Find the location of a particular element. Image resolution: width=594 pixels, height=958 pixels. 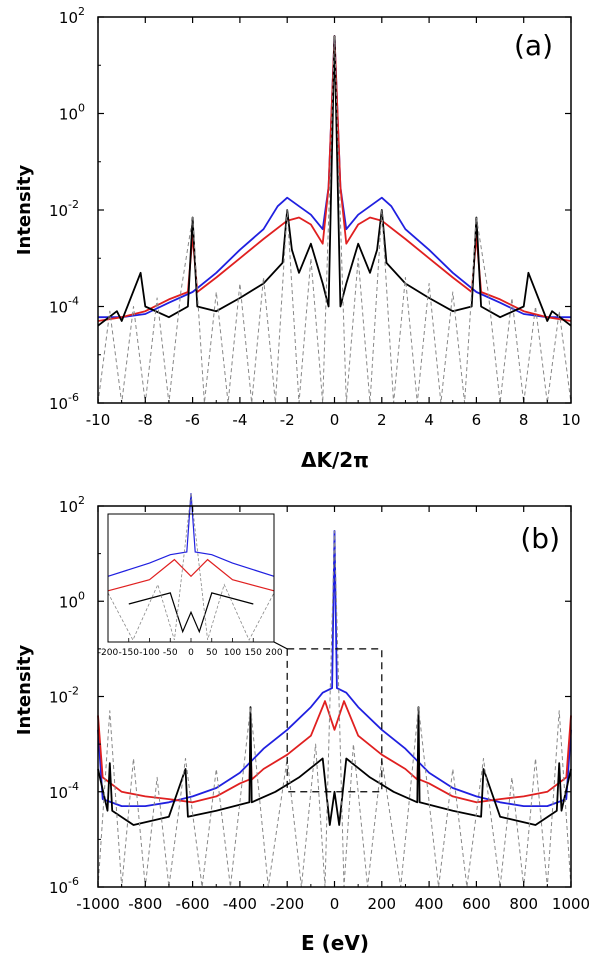

inset-x-tick-label: 200 is located at coordinates (273, 653).